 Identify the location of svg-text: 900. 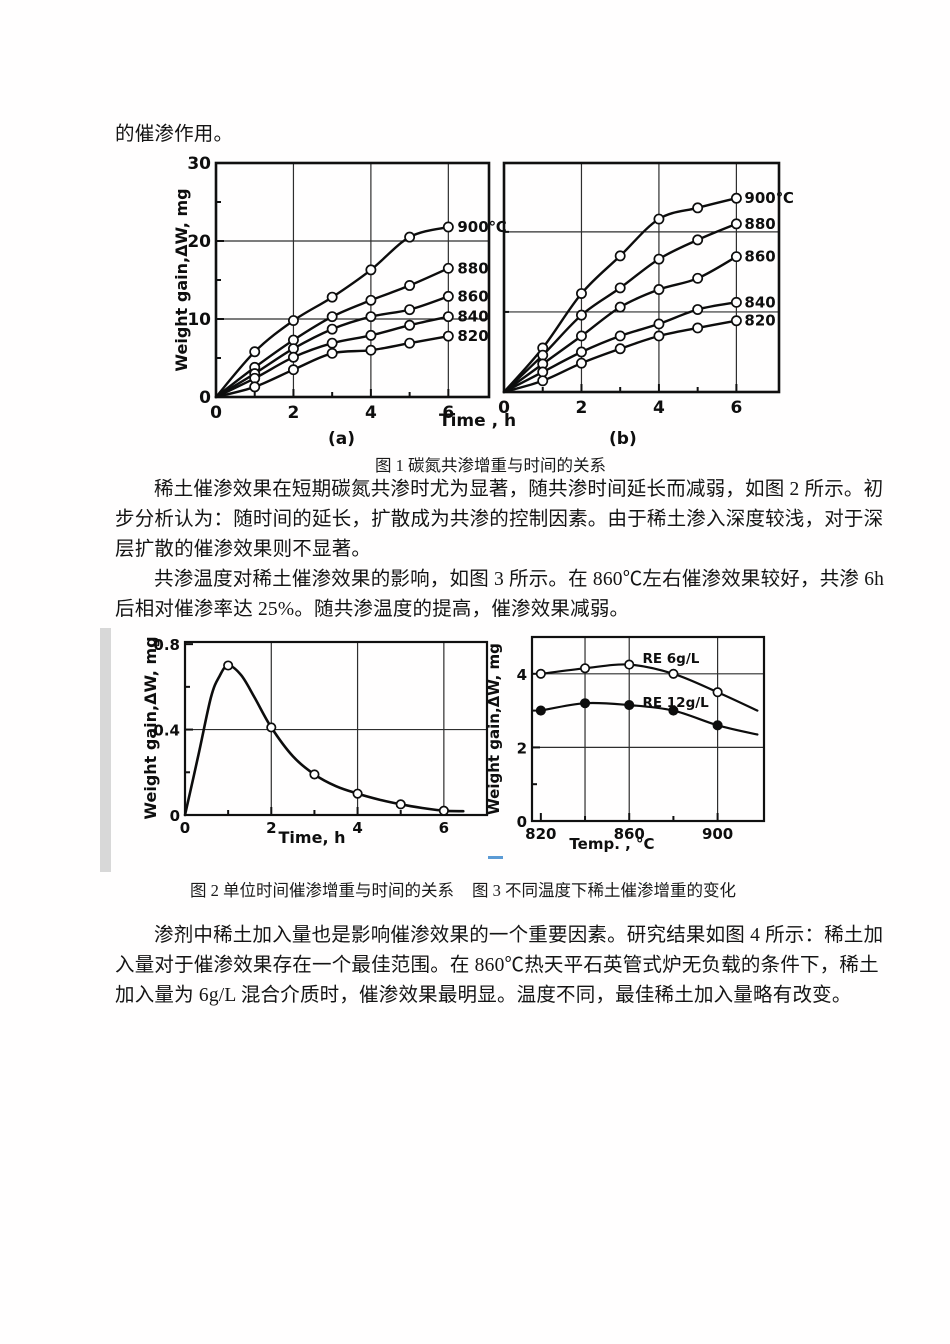
(717, 834).